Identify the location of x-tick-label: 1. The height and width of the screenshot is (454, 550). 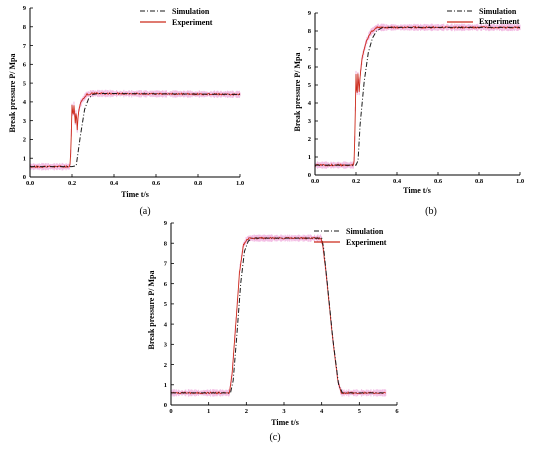
(208, 411).